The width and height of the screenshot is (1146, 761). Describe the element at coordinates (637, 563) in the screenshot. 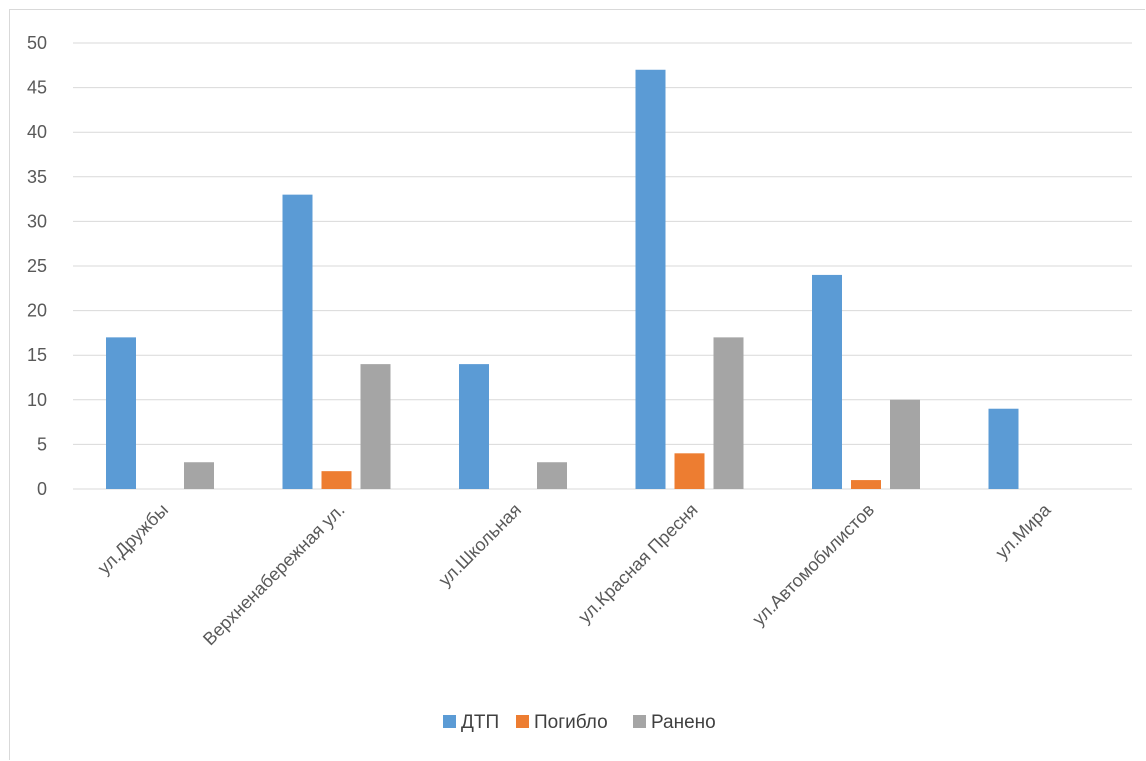

I see `x-tick-label: ул.Красная Пресня` at that location.